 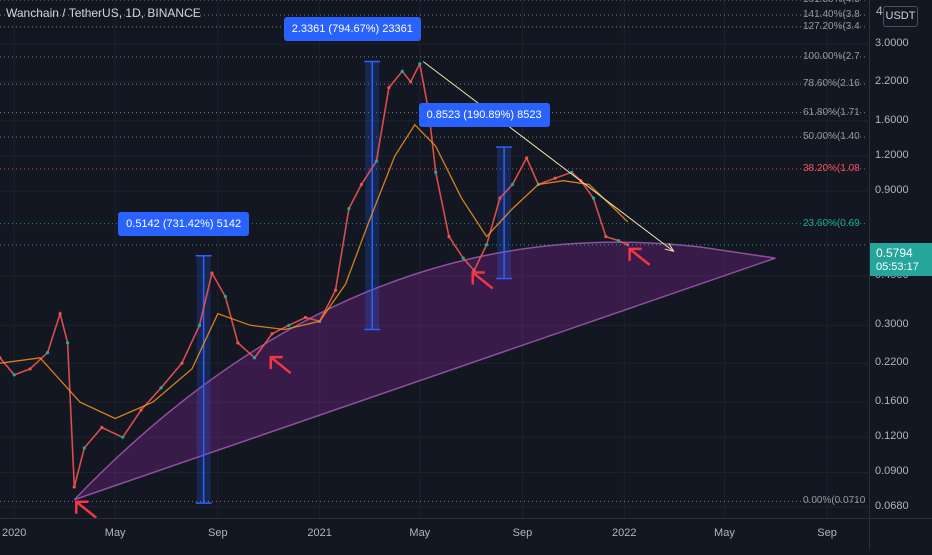 What do you see at coordinates (892, 119) in the screenshot?
I see `y-tick-label: 1.6000` at bounding box center [892, 119].